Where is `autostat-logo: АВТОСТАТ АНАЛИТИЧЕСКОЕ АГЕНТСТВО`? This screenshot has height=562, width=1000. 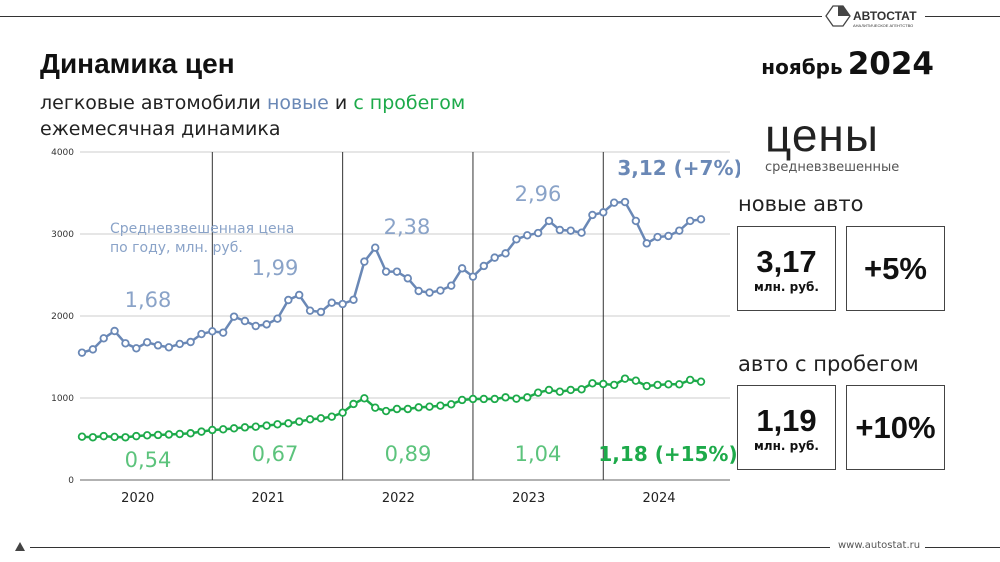
autostat-logo: АВТОСТАТ АНАЛИТИЧЕСКОЕ АГЕНТСТВО is located at coordinates (871, 16).